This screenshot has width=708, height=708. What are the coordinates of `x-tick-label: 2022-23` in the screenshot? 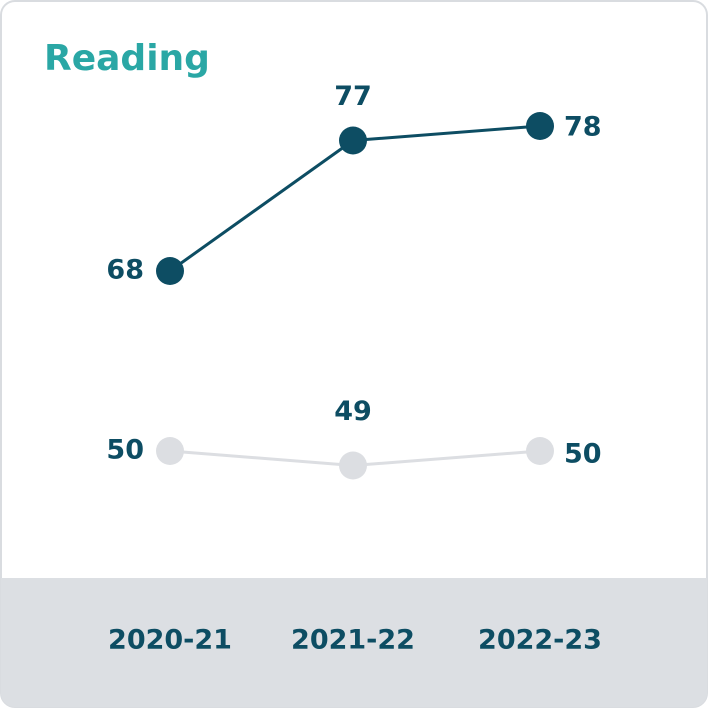 It's located at (540, 640).